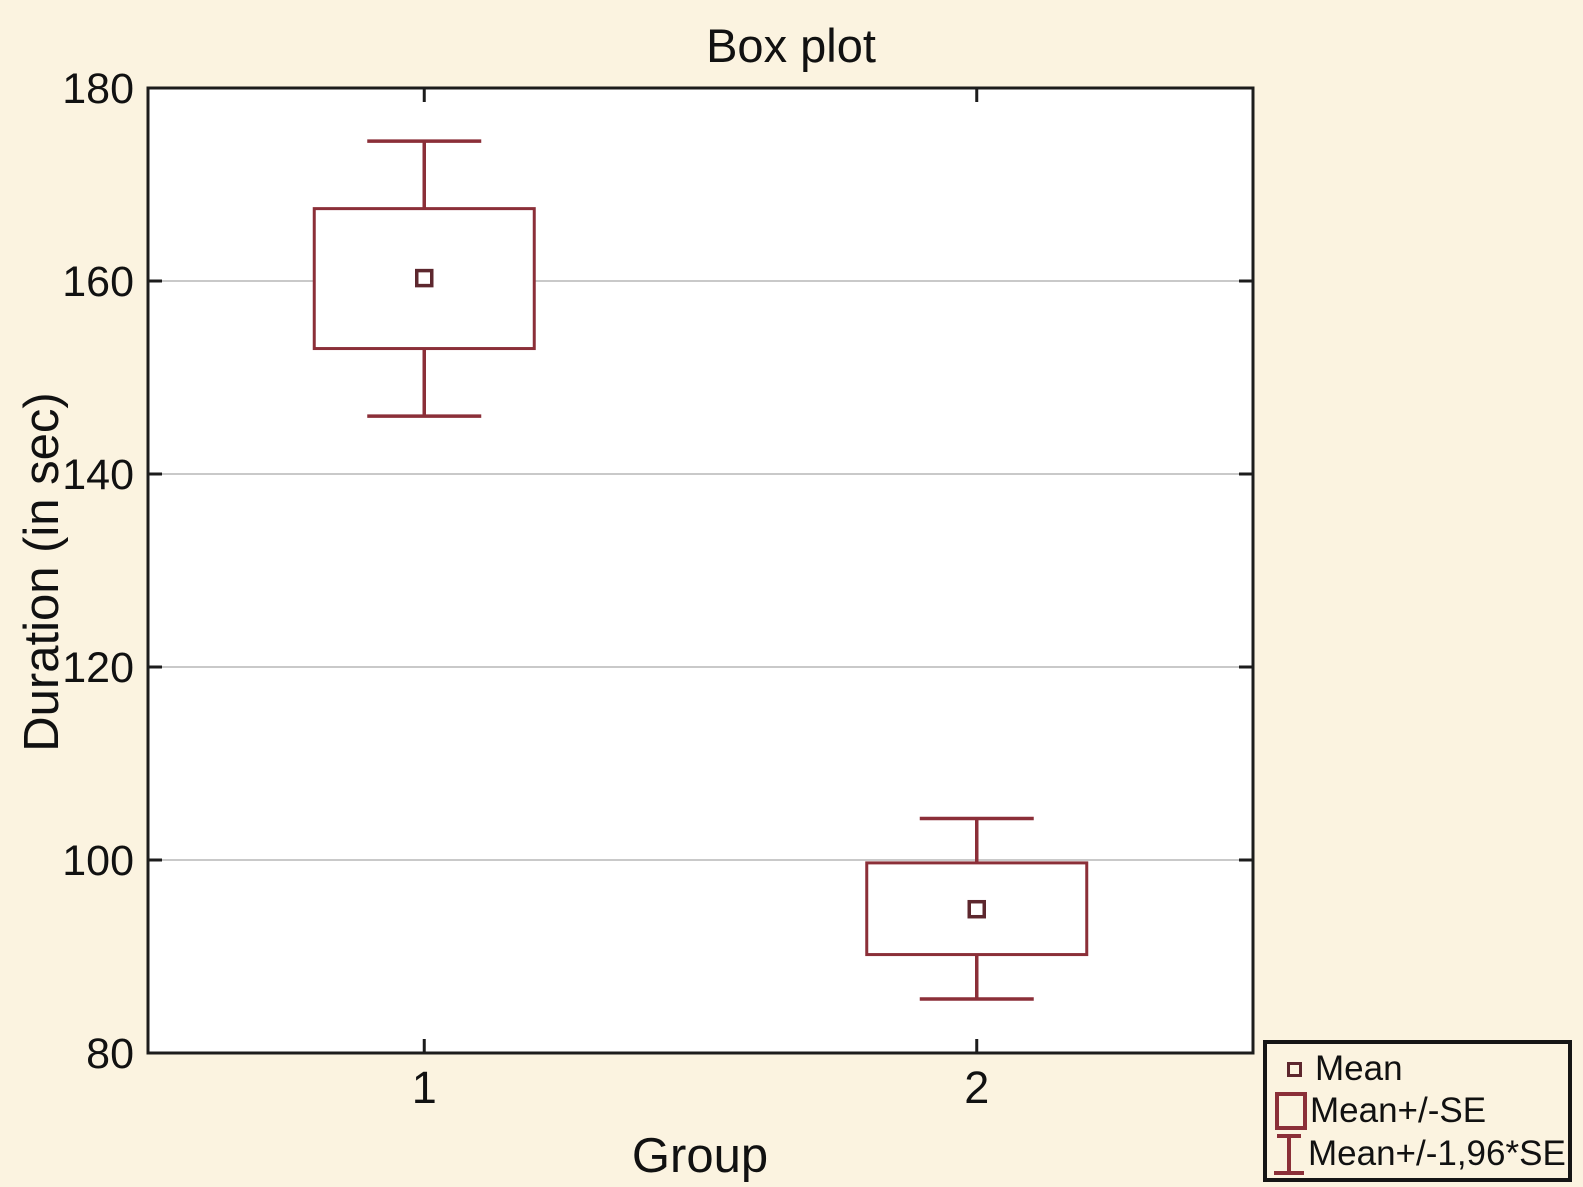 Image resolution: width=1583 pixels, height=1187 pixels. What do you see at coordinates (700, 1156) in the screenshot?
I see `x-axis-title: Group` at bounding box center [700, 1156].